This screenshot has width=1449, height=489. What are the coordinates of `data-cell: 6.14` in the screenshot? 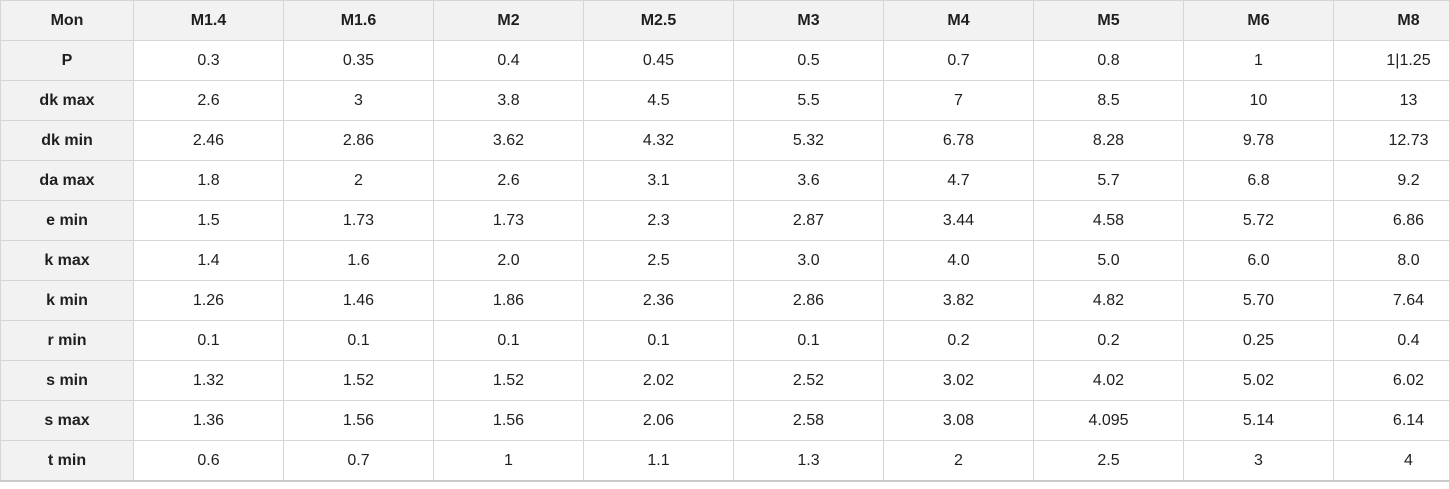 It's located at (1391, 420).